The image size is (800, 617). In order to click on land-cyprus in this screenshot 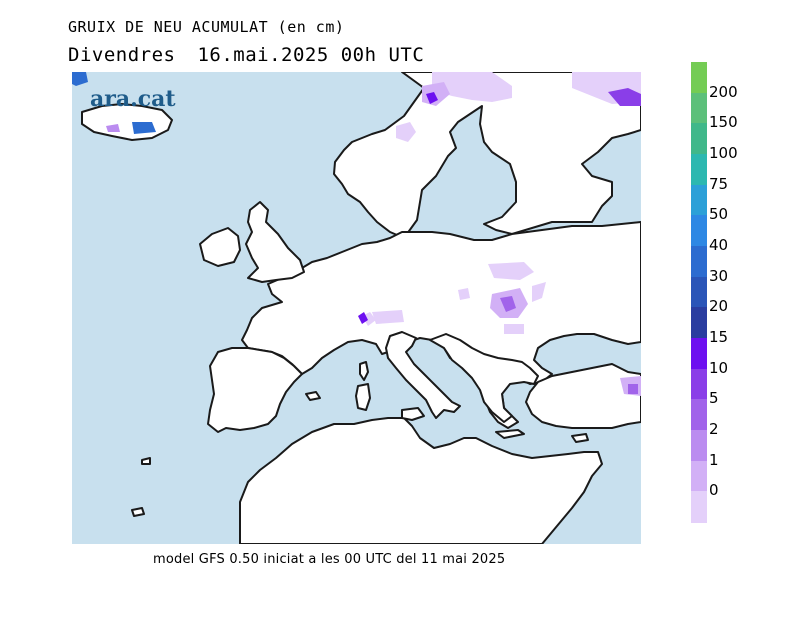, I will do `click(580, 438)`.